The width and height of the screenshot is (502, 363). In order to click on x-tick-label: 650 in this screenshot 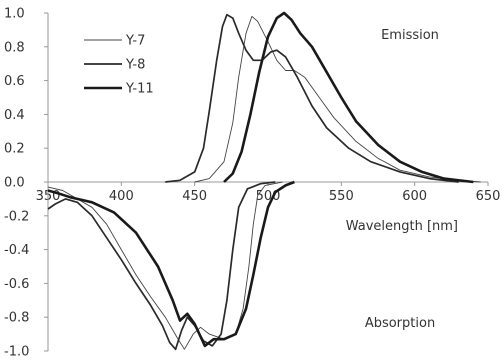, I will do `click(488, 196)`.